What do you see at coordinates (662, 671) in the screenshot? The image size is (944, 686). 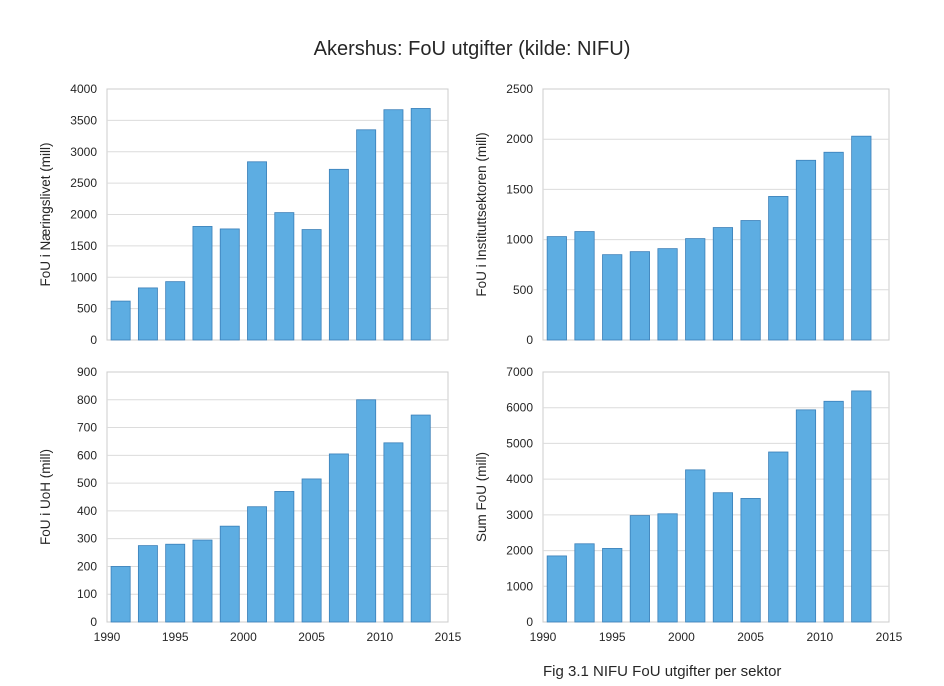 I see `figure-caption: Fig 3.1 NIFU FoU utgifter per sektor` at bounding box center [662, 671].